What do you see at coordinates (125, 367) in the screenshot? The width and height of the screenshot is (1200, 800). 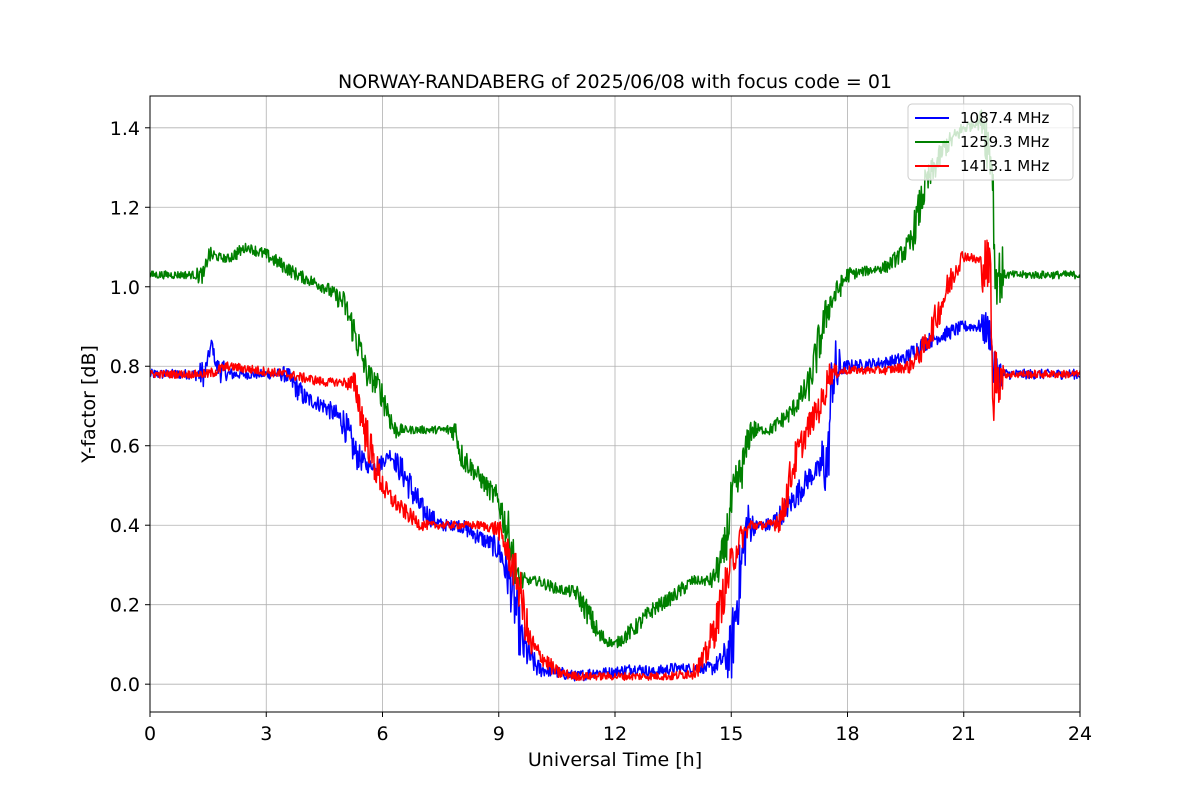 I see `y-tick-label: 0.8` at bounding box center [125, 367].